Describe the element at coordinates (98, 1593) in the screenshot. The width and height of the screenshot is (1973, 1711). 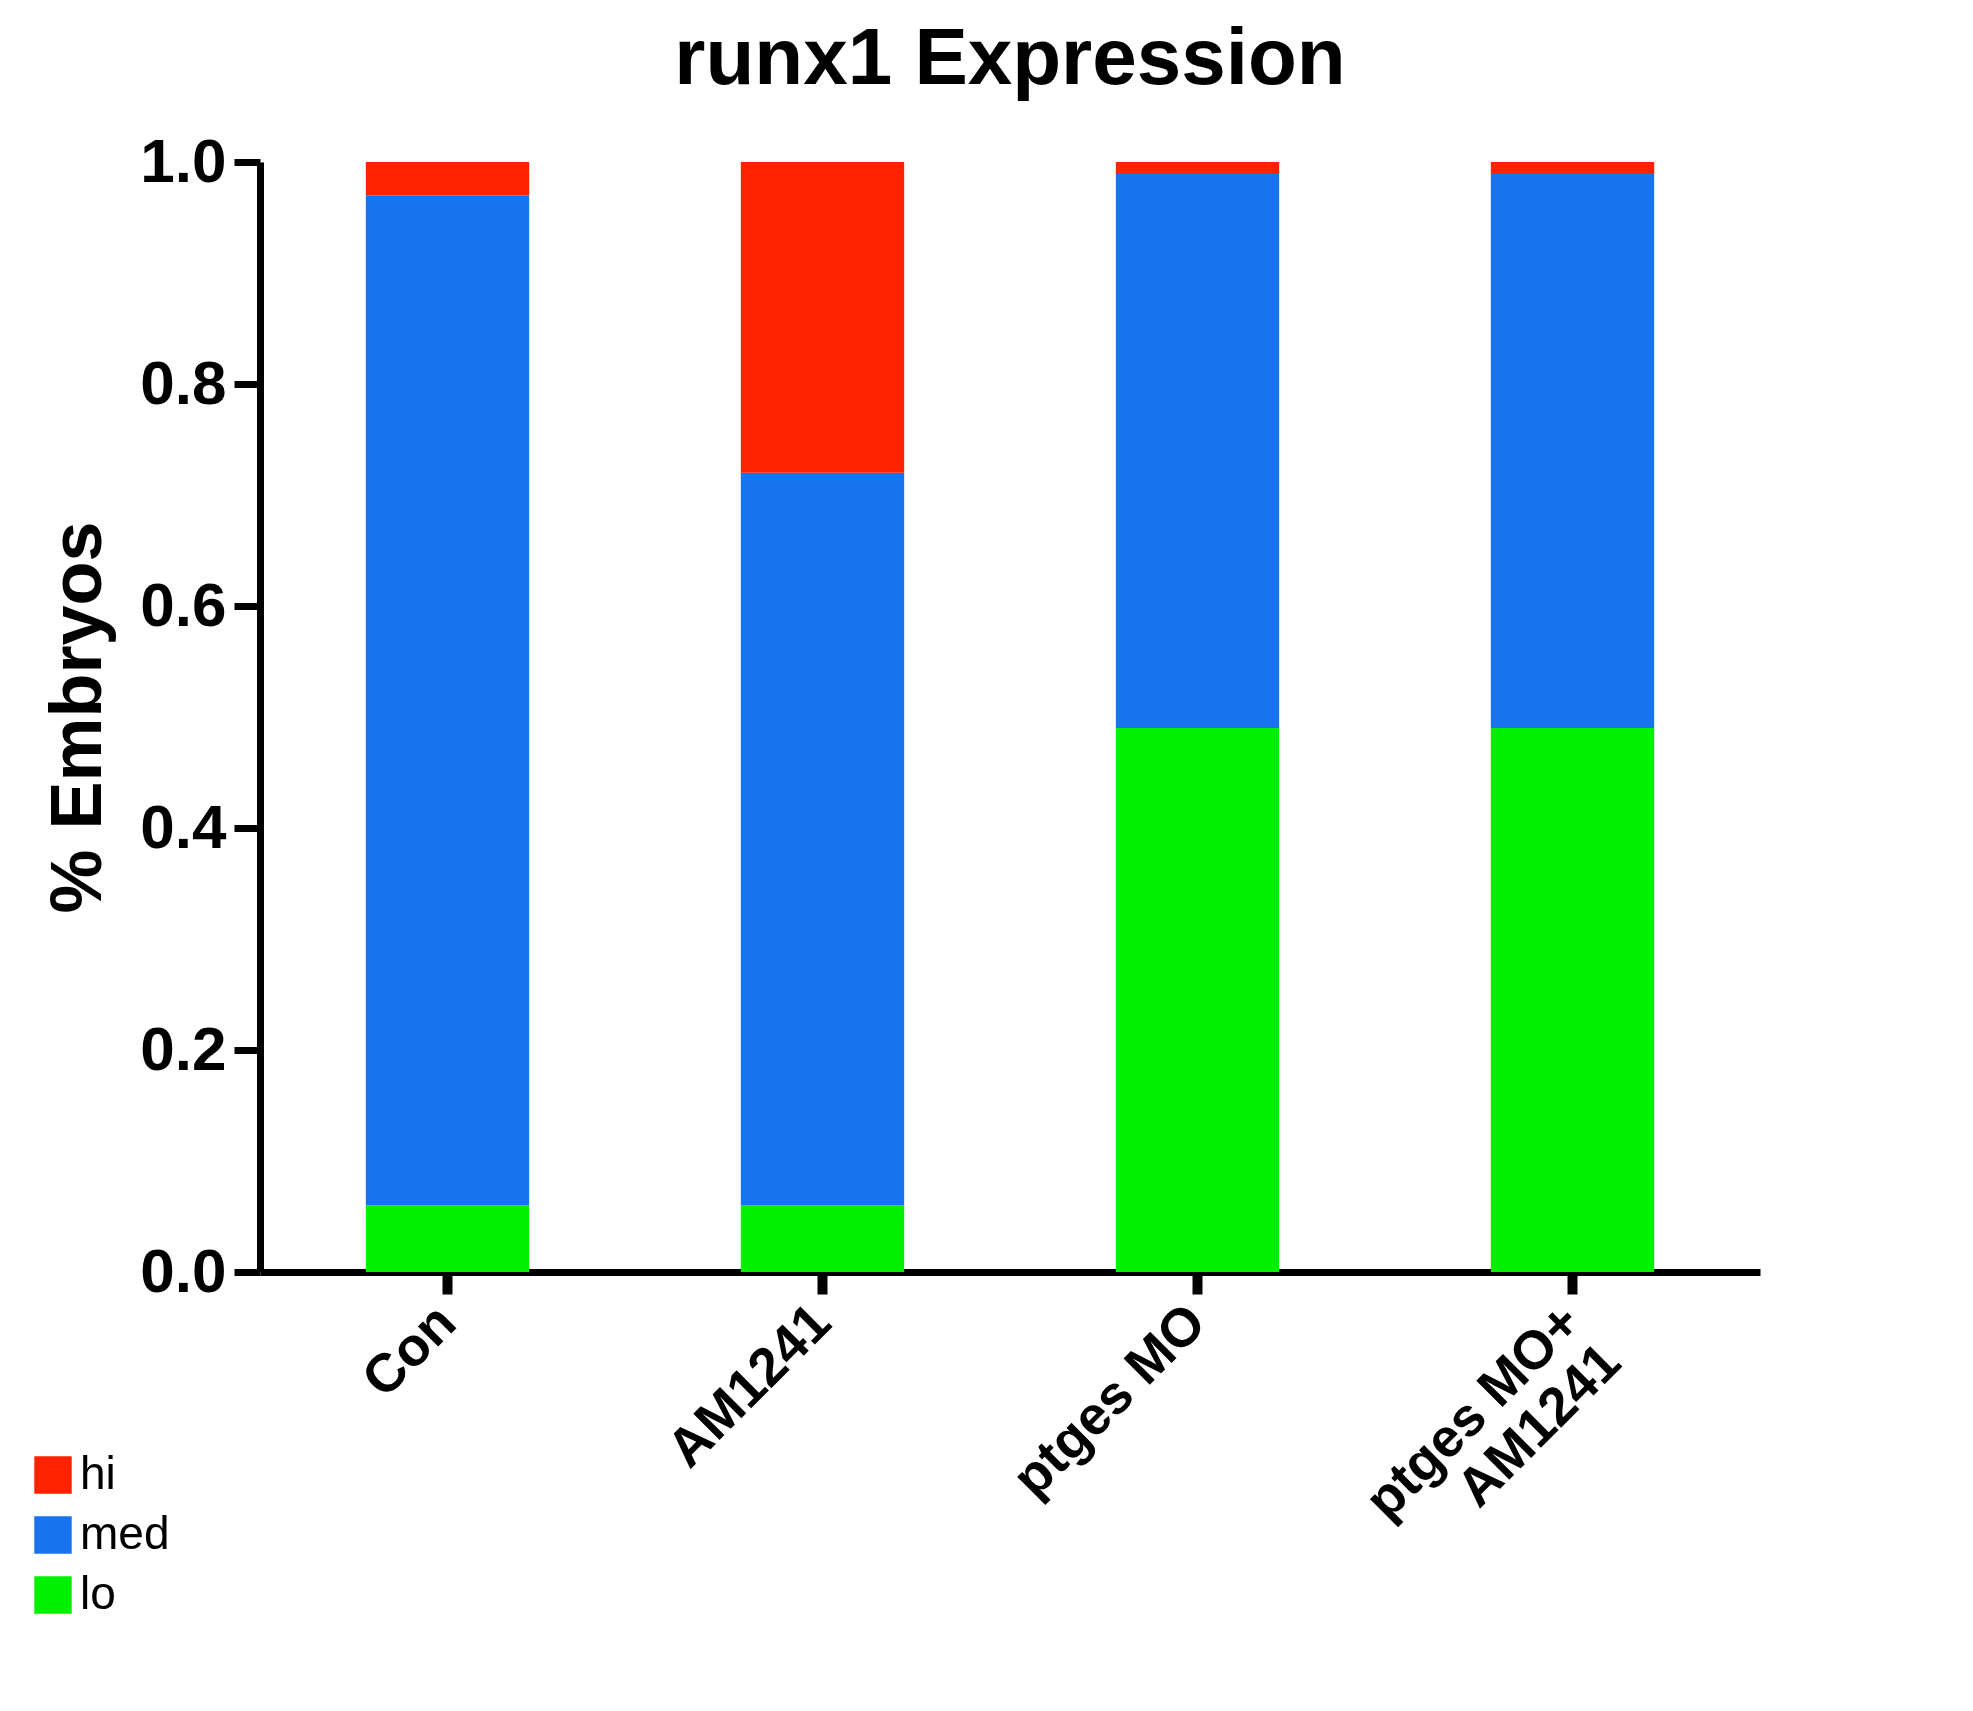
I see `legend-label: lo` at that location.